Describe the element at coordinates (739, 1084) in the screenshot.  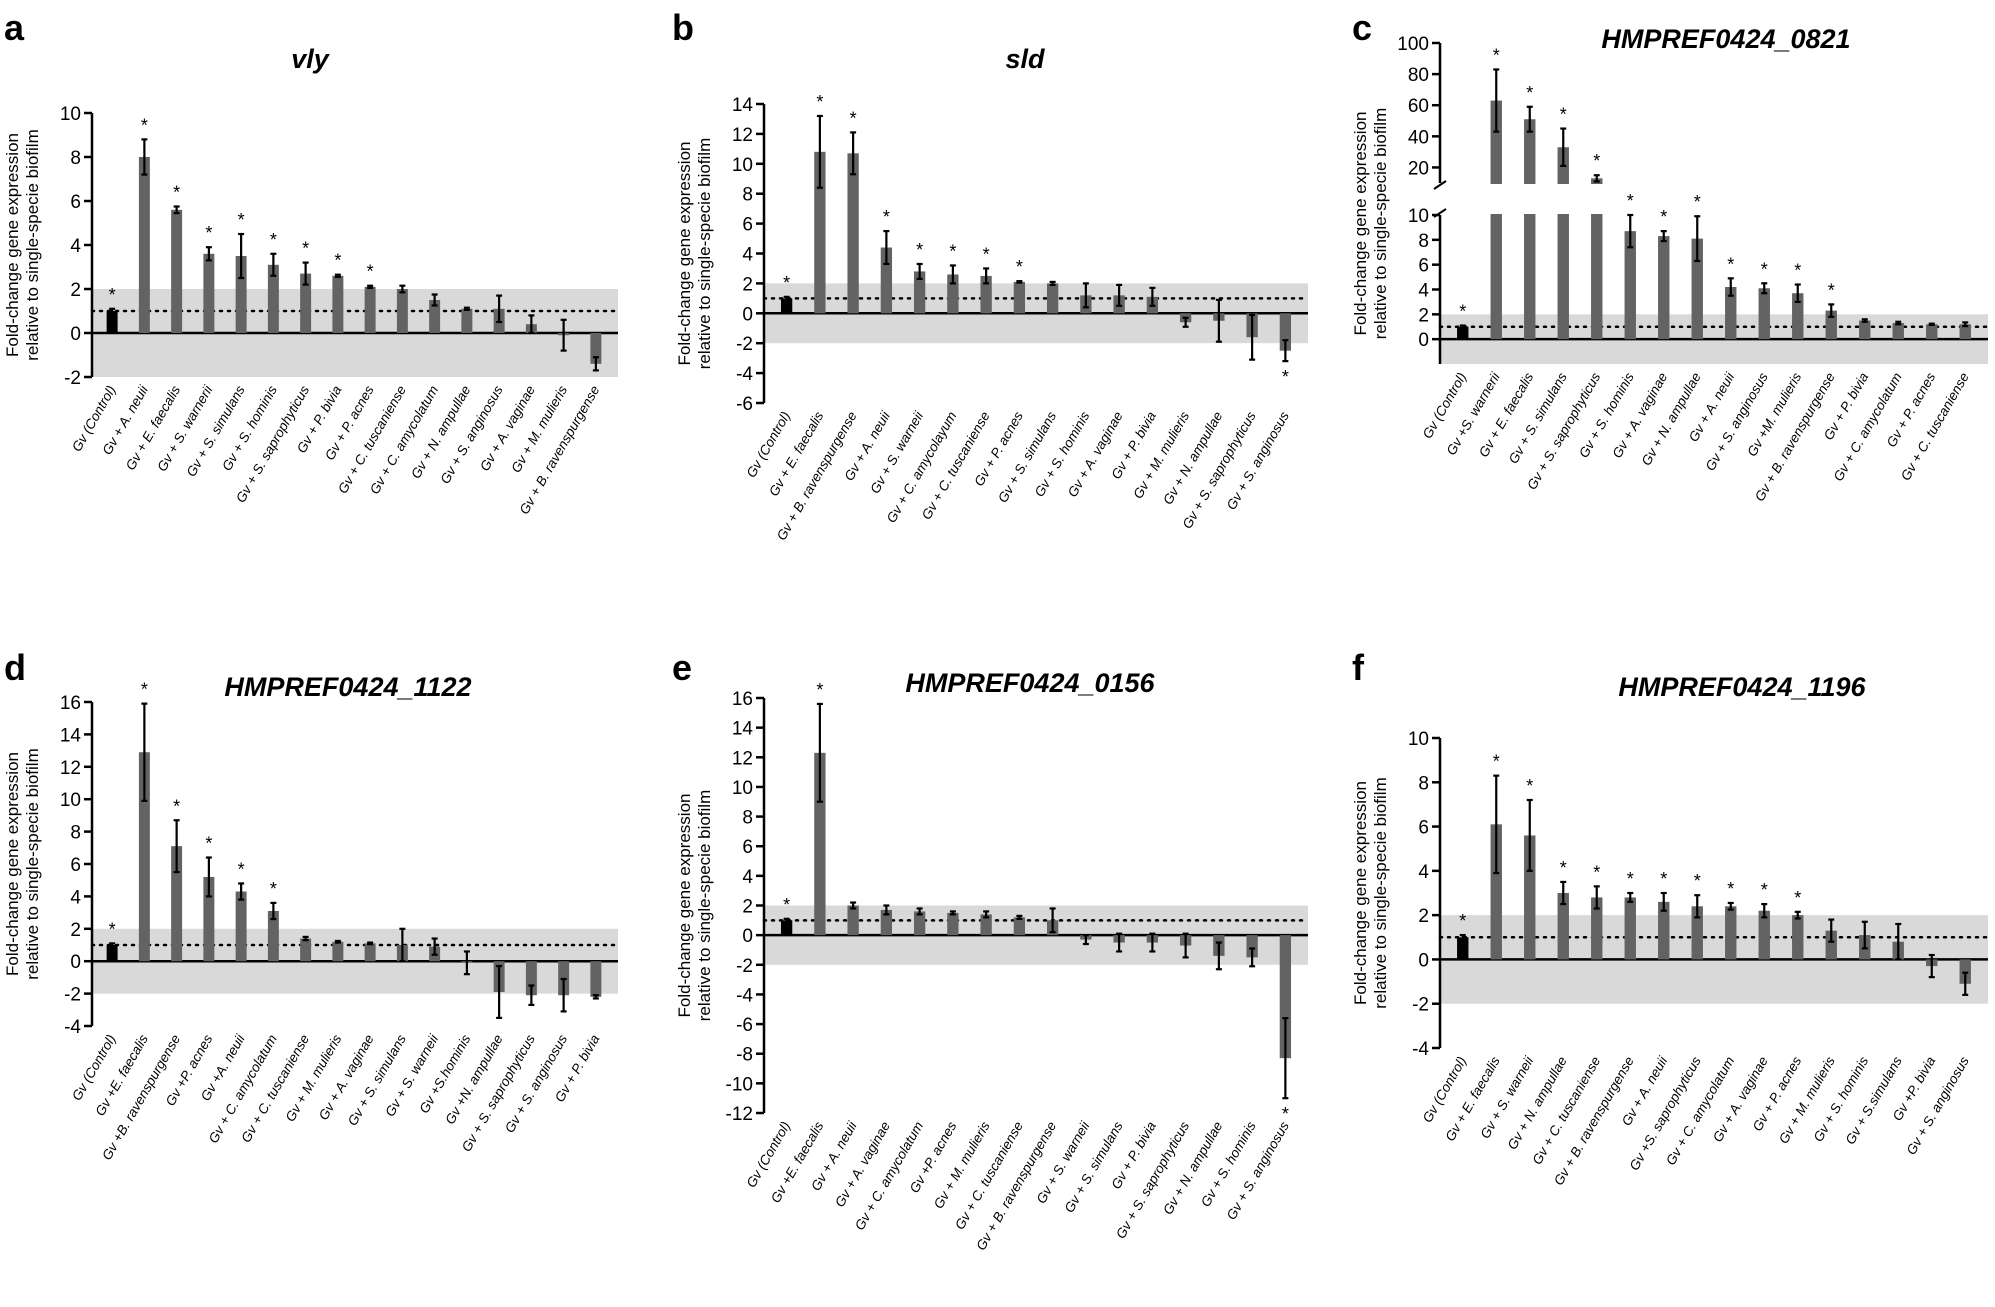
I see `tick-label-y: -10` at that location.